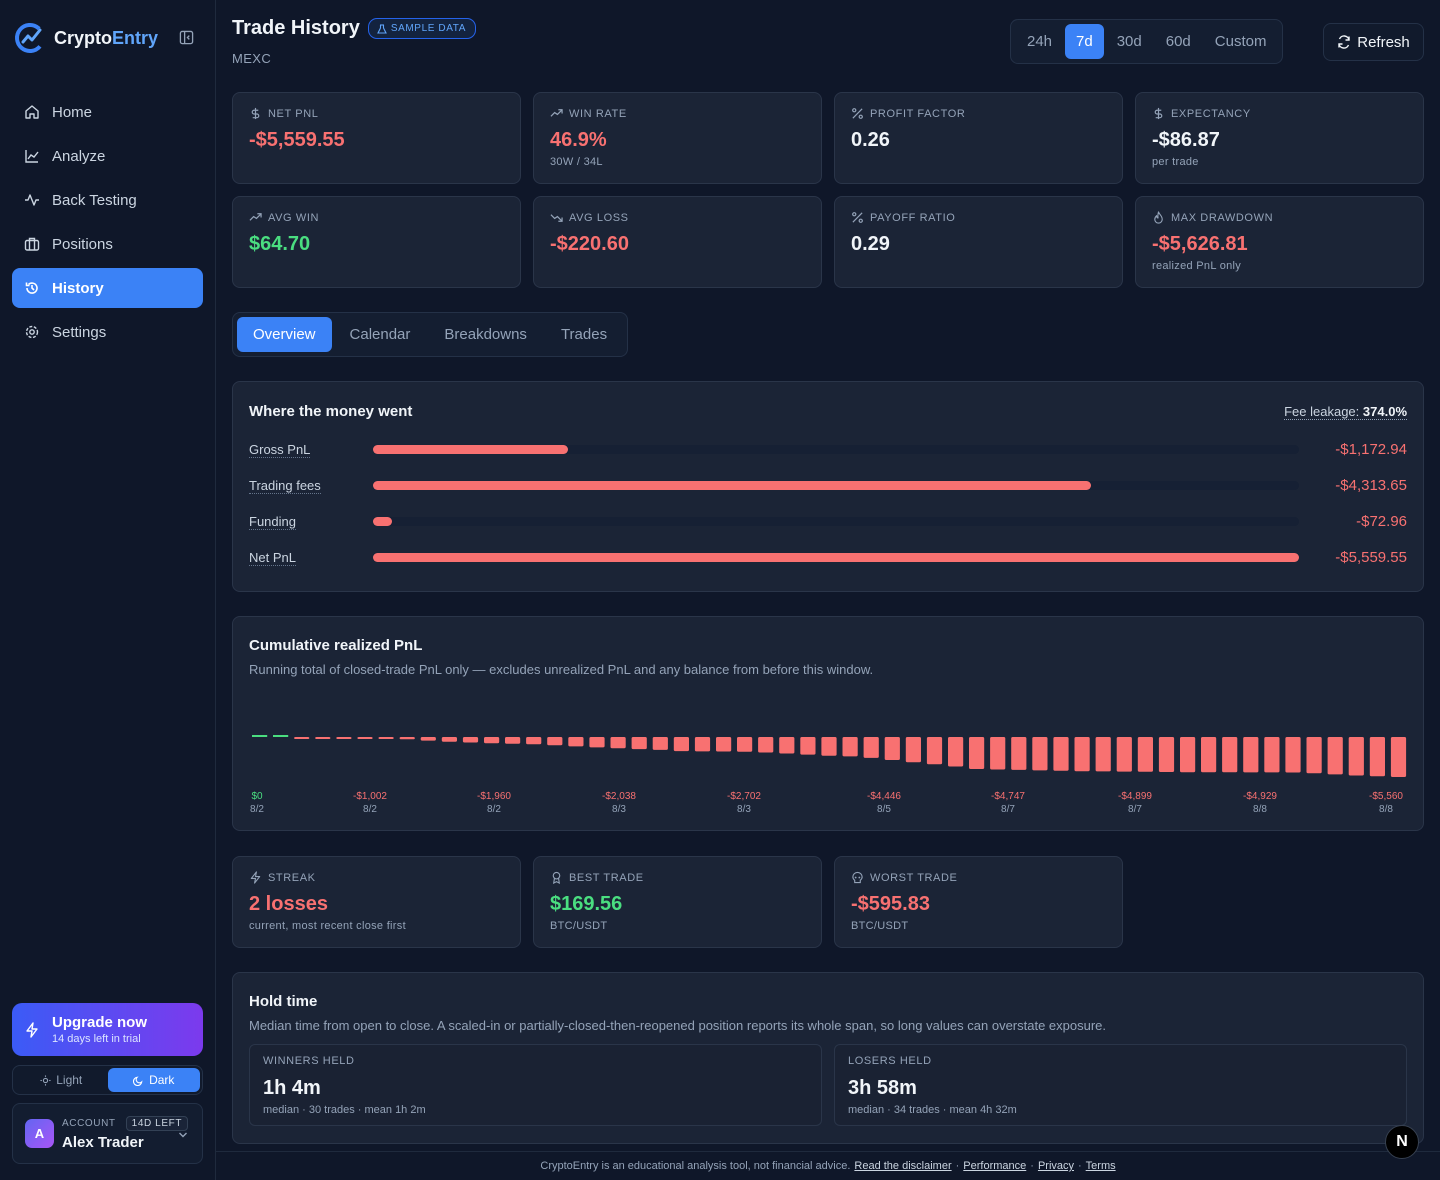  What do you see at coordinates (829, 756) in the screenshot?
I see `cumulative-pnl-chart` at bounding box center [829, 756].